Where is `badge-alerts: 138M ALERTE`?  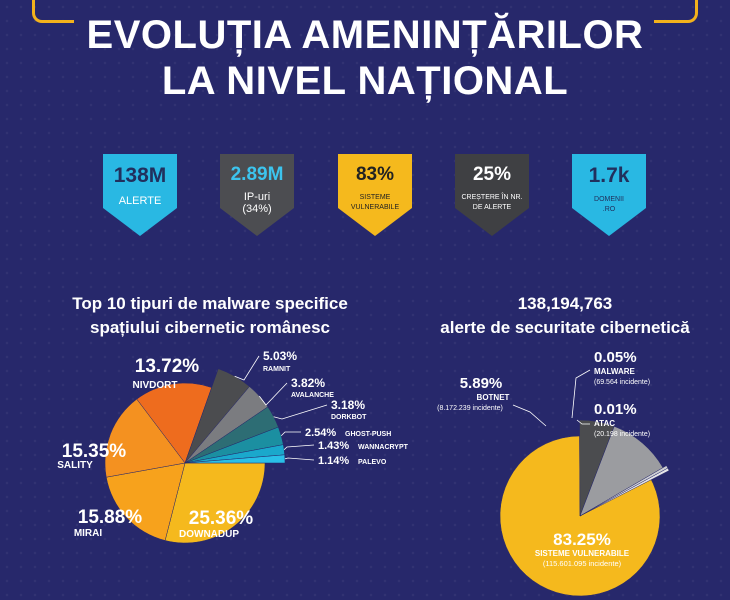 badge-alerts: 138M ALERTE is located at coordinates (140, 194).